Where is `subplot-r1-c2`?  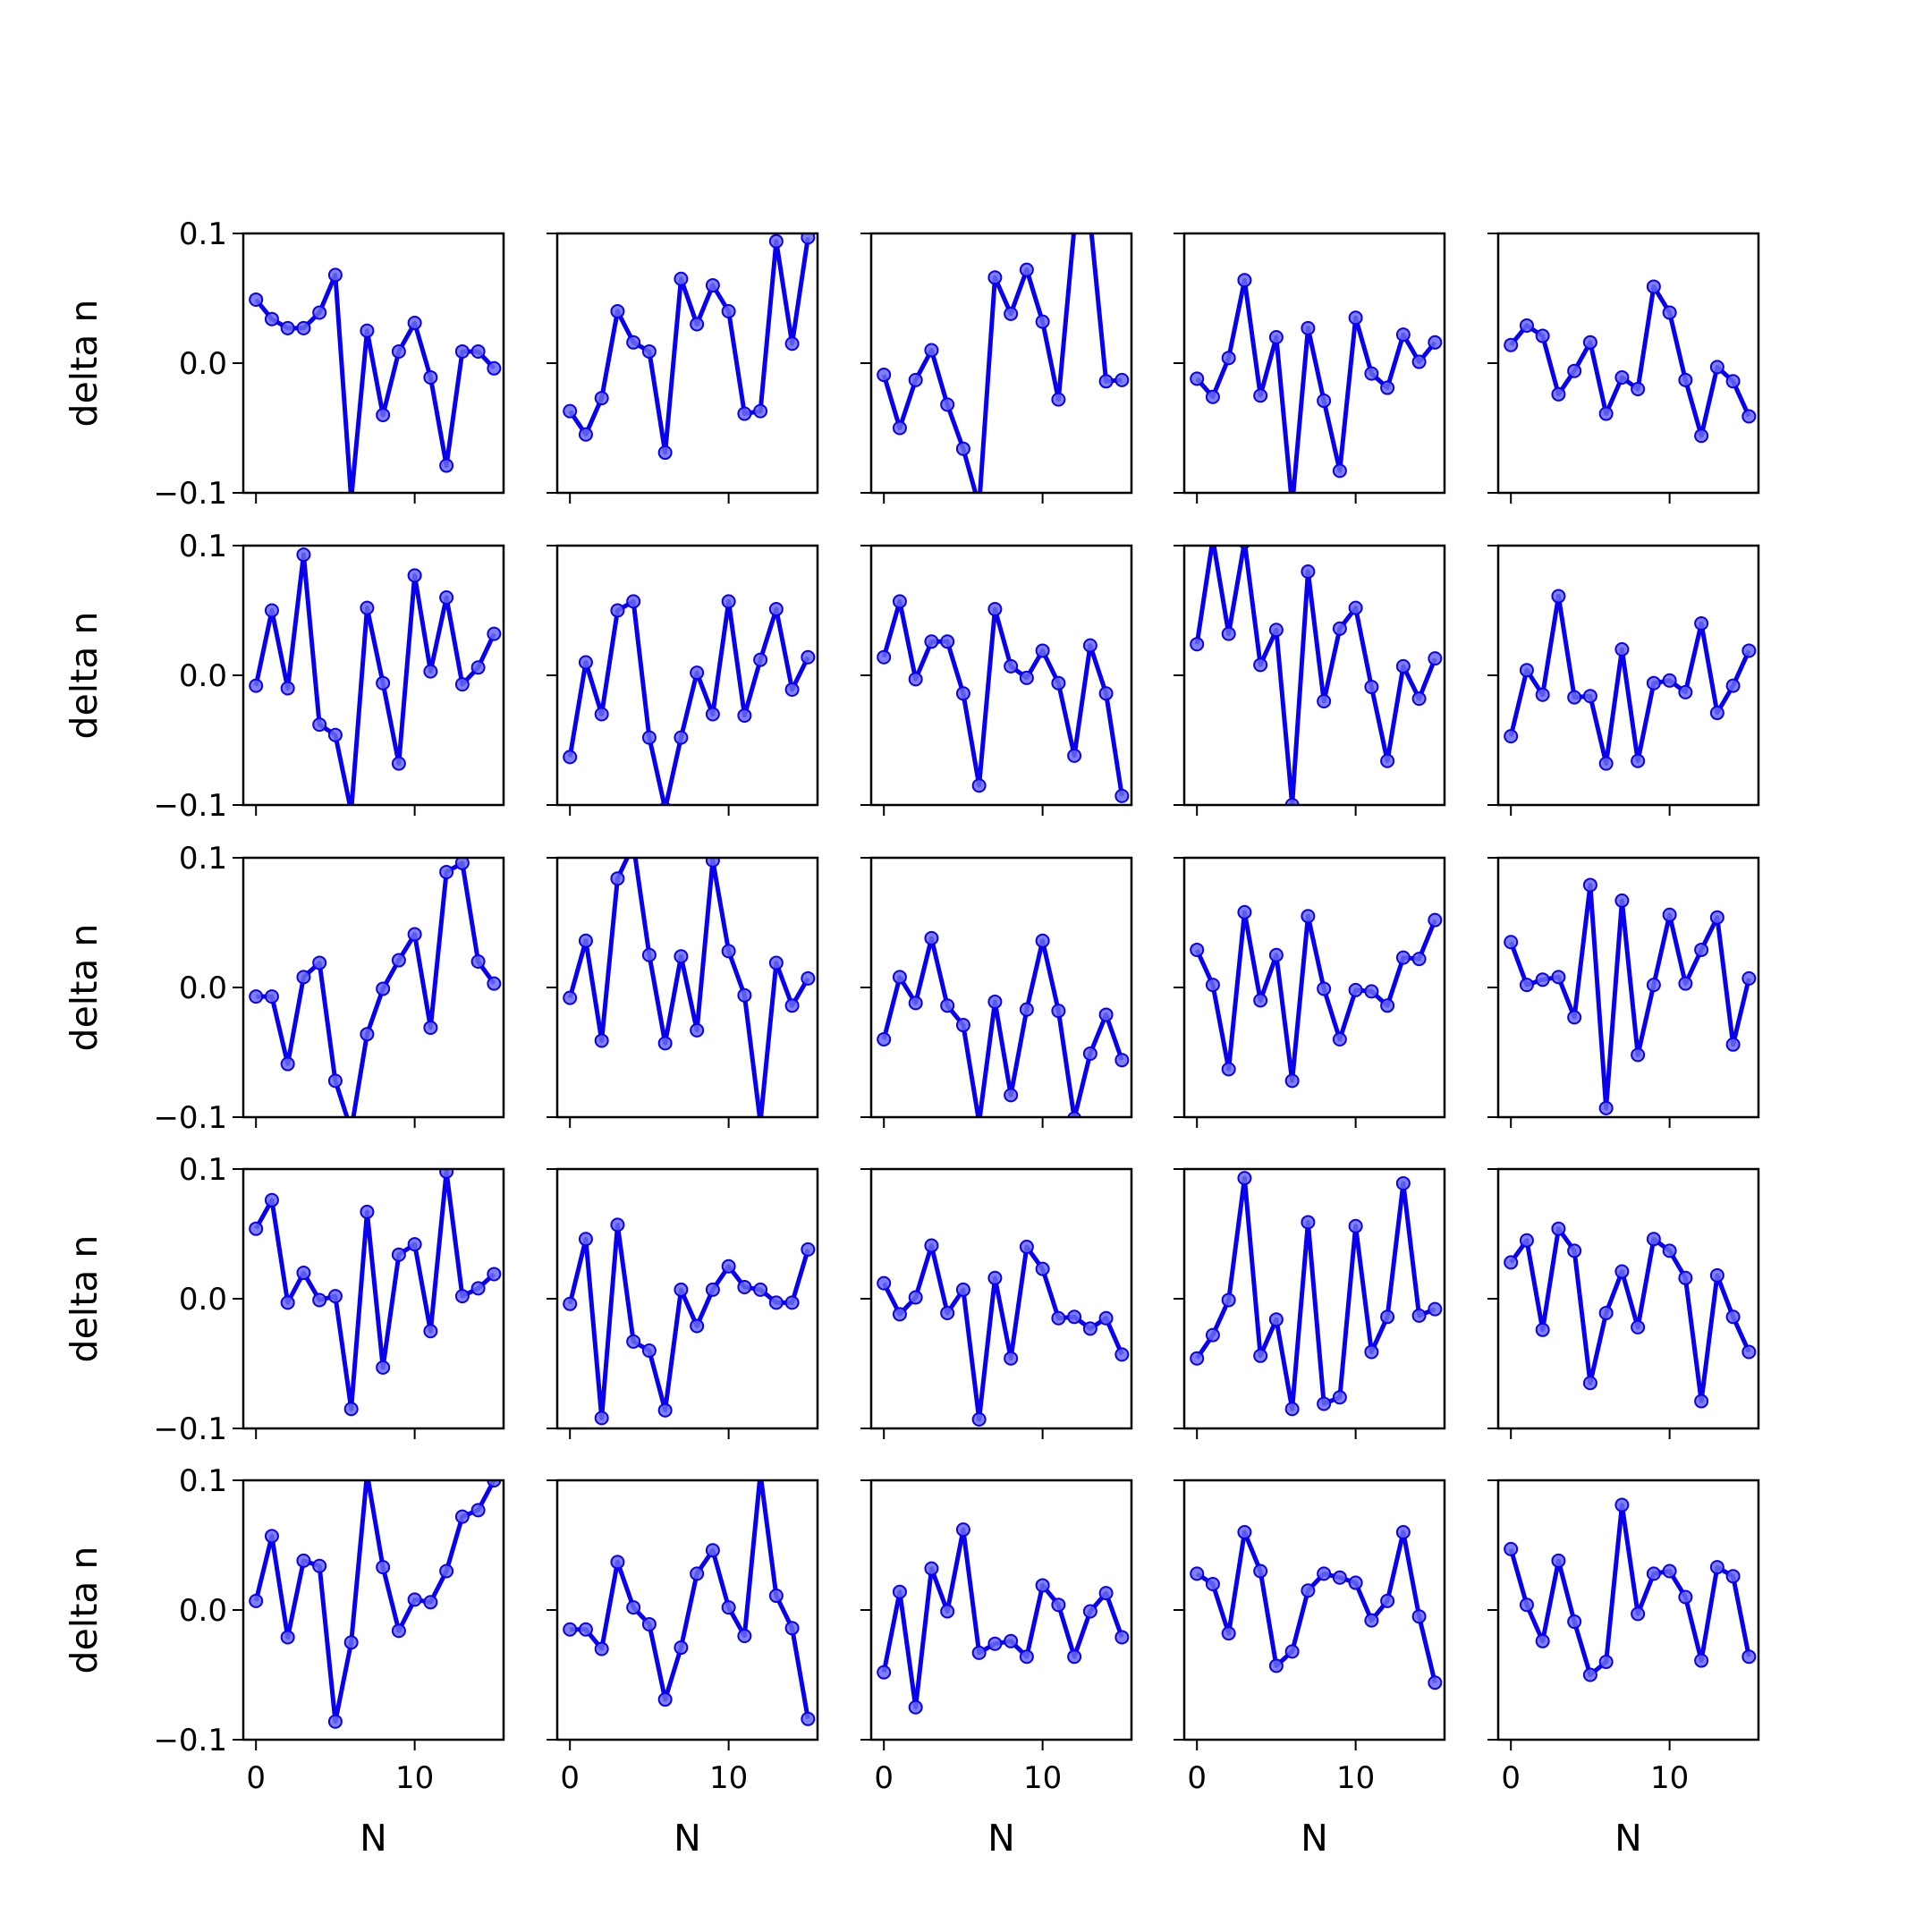 subplot-r1-c2 is located at coordinates (996, 680).